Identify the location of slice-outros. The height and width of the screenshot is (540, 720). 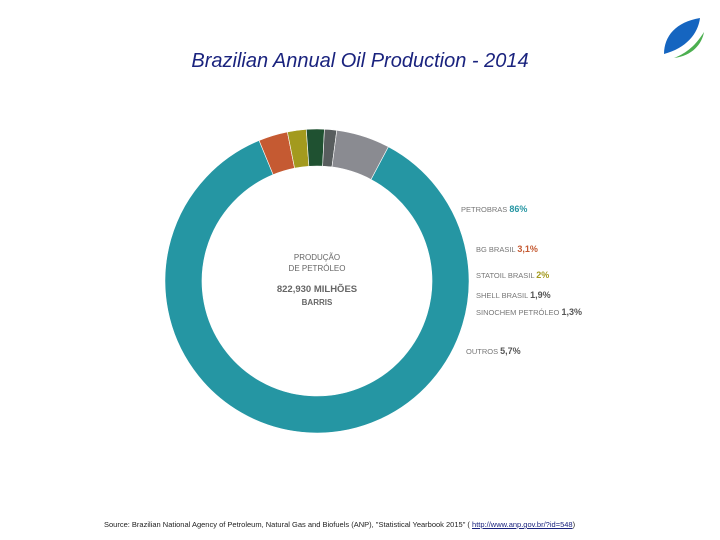
(360, 154).